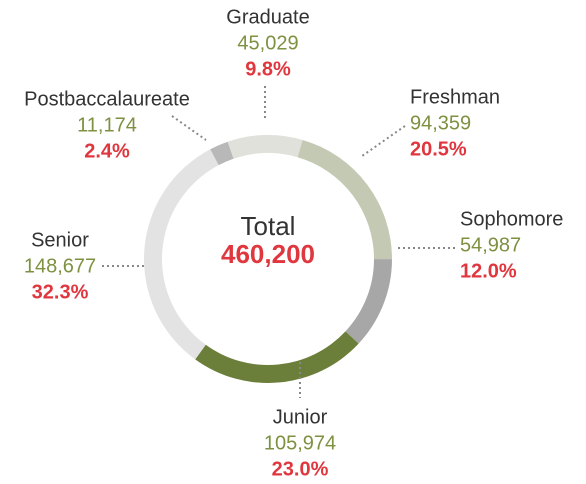 The width and height of the screenshot is (586, 484). I want to click on category-label: Freshman, so click(455, 97).